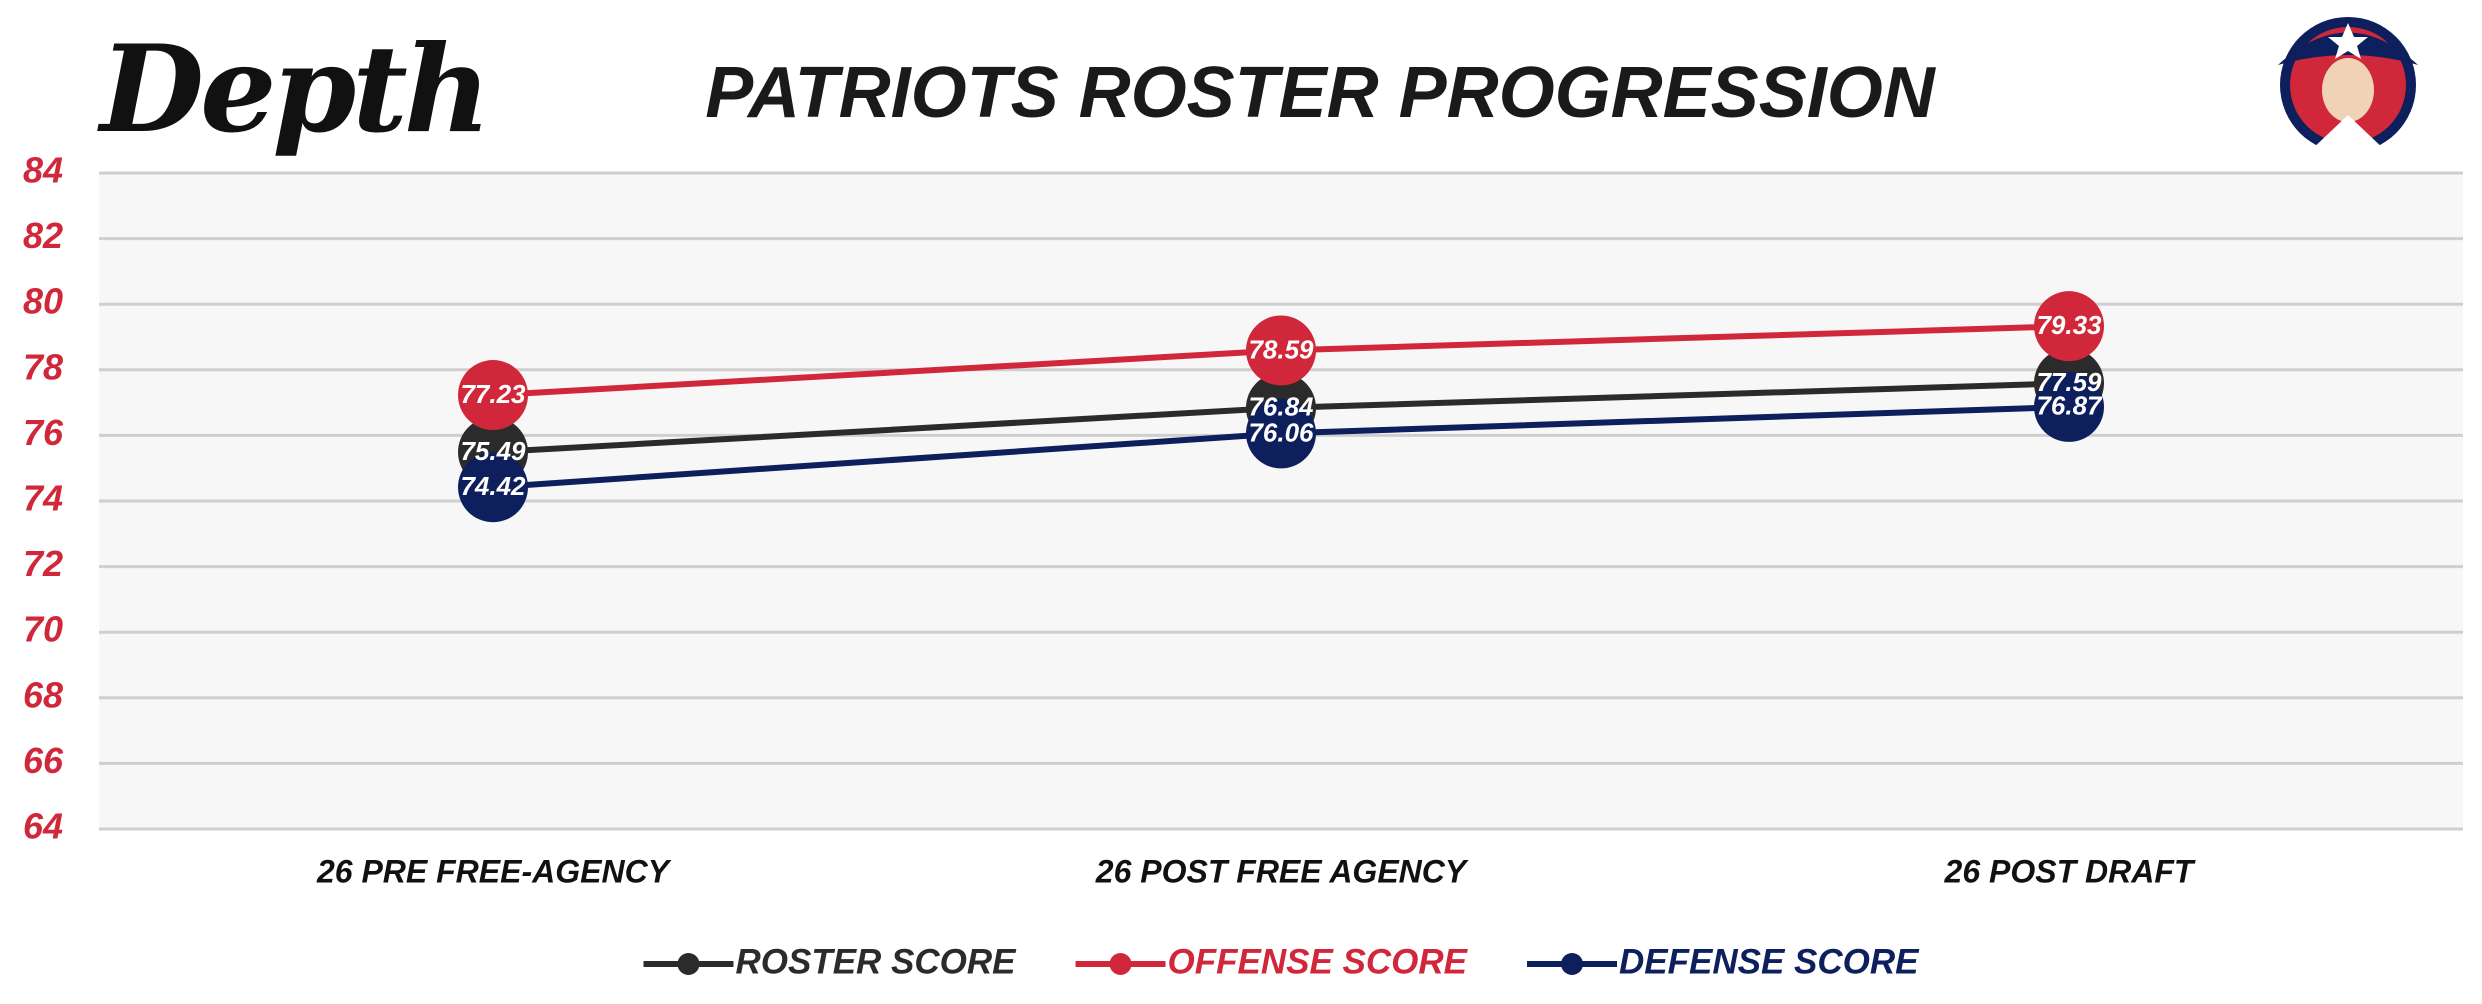 The width and height of the screenshot is (2482, 1004). What do you see at coordinates (876, 961) in the screenshot?
I see `legend-label: ROSTER SCORE` at bounding box center [876, 961].